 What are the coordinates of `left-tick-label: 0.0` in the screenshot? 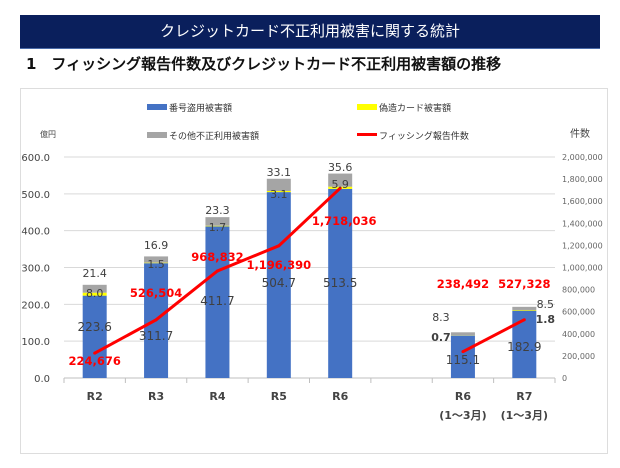 It's located at (42, 379).